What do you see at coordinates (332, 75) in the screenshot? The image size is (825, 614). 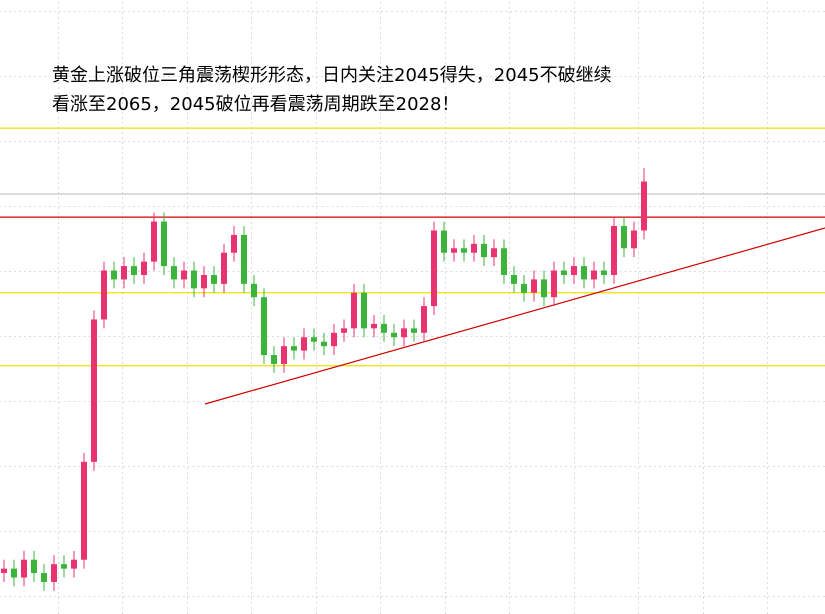 I see `annotation: 黄金上涨破位三角震荡楔形形态，日内关注2045得失，2045不破继续` at bounding box center [332, 75].